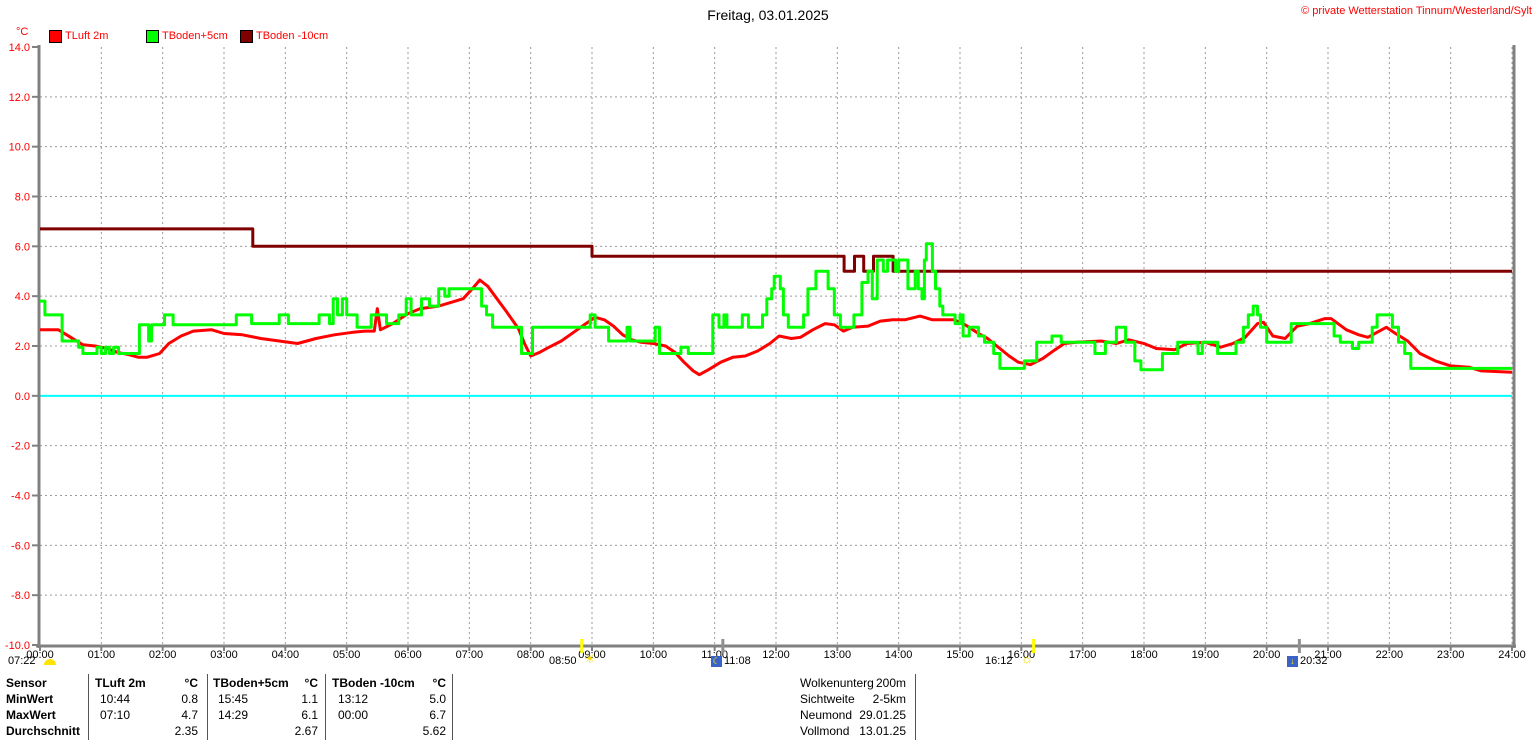  Describe the element at coordinates (20, 546) in the screenshot. I see `y-tick-label: -6.0` at that location.